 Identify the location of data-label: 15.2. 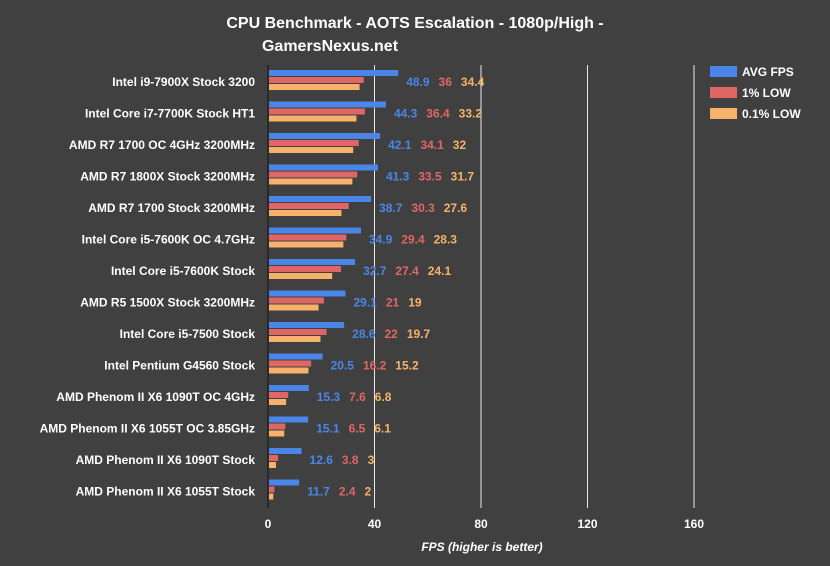
(407, 366).